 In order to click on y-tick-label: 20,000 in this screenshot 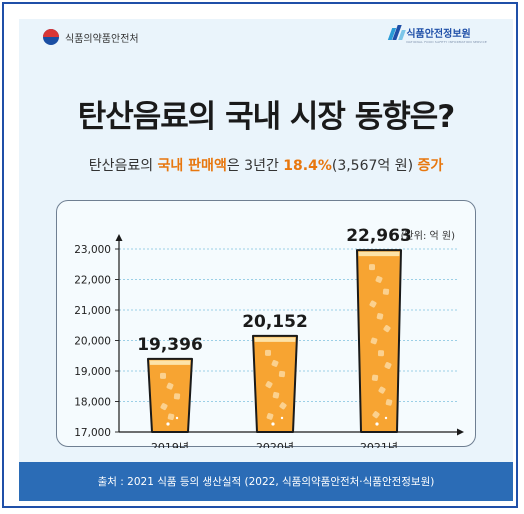, I will do `click(92, 342)`.